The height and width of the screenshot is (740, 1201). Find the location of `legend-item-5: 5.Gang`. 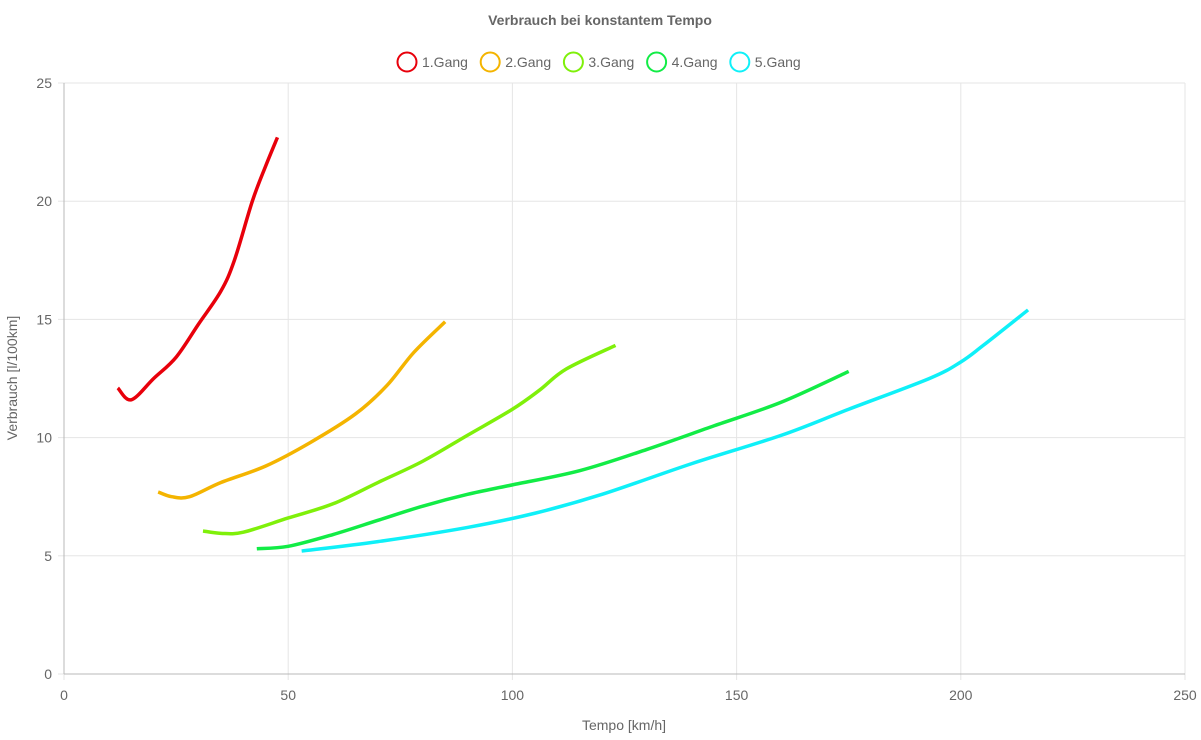

legend-item-5: 5.Gang is located at coordinates (765, 62).